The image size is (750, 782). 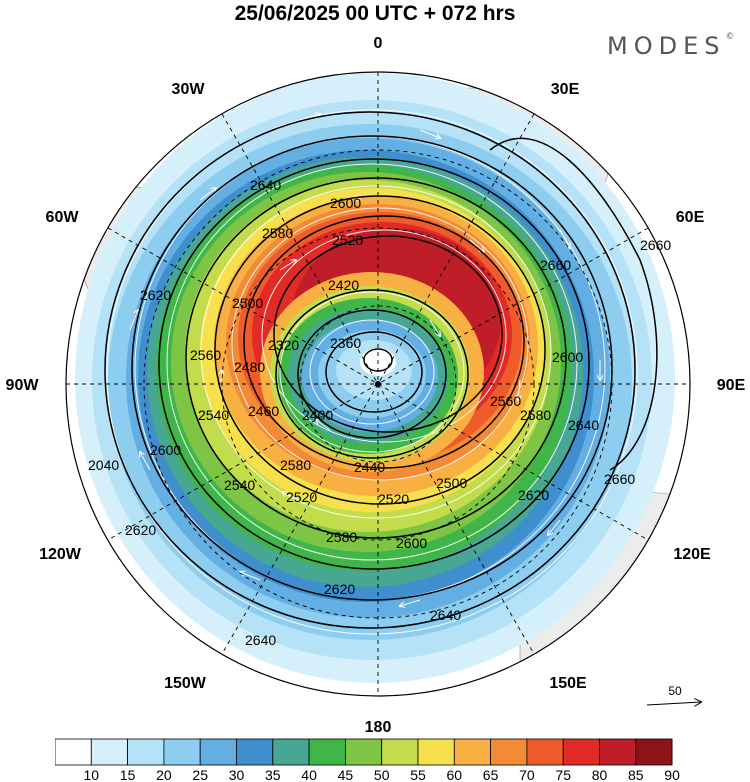 What do you see at coordinates (565, 89) in the screenshot?
I see `lon-label-30e: 30E` at bounding box center [565, 89].